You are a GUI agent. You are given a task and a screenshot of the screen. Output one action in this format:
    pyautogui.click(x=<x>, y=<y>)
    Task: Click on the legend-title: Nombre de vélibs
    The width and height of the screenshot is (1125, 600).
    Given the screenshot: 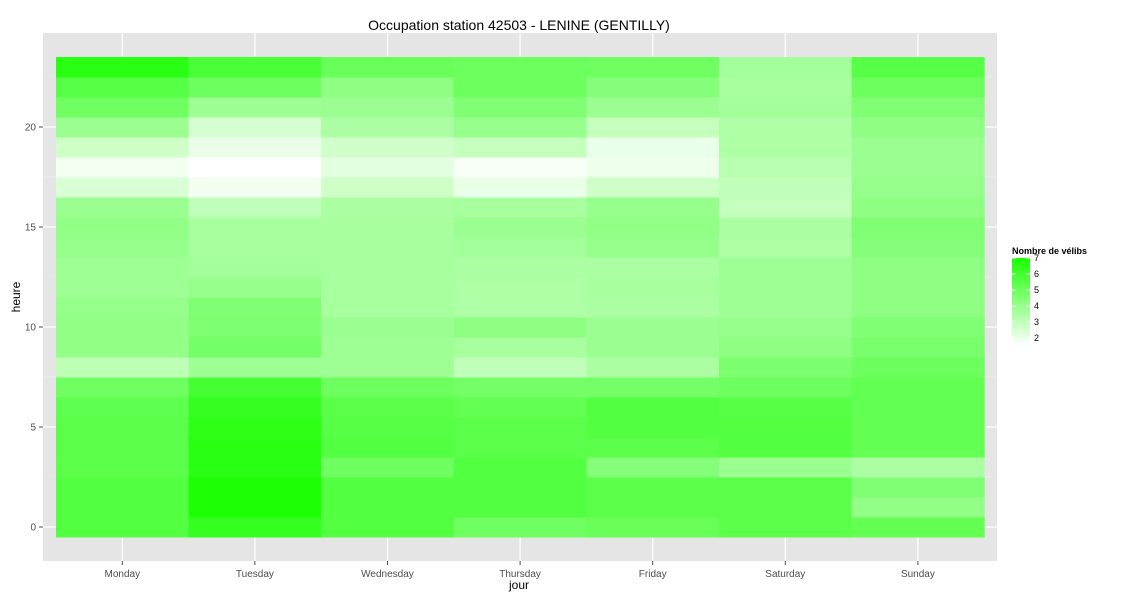 What is the action you would take?
    pyautogui.click(x=1049, y=251)
    